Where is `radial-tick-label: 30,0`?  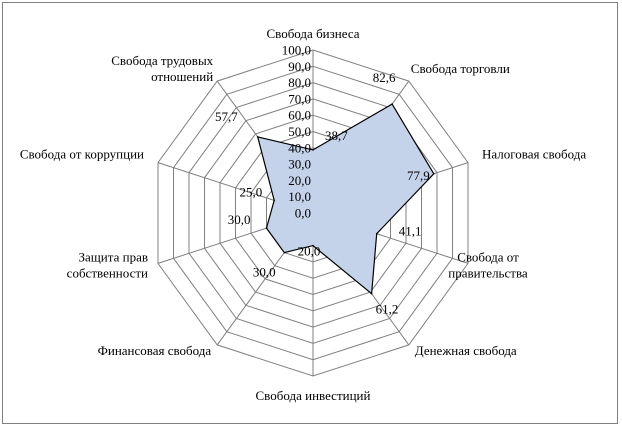 radial-tick-label: 30,0 is located at coordinates (299, 164).